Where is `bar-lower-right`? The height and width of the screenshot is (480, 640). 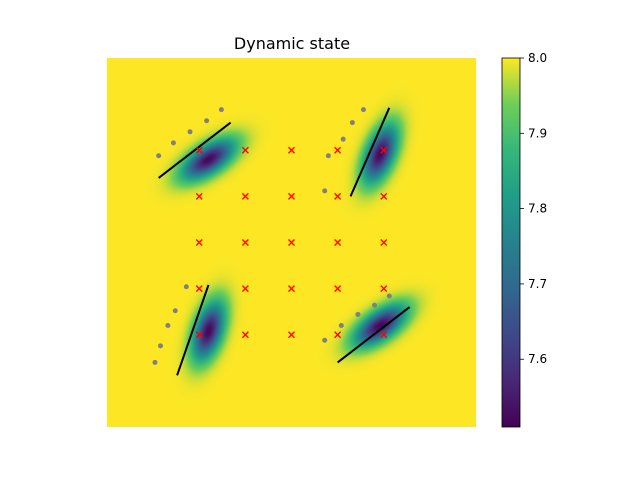 bar-lower-right is located at coordinates (374, 335).